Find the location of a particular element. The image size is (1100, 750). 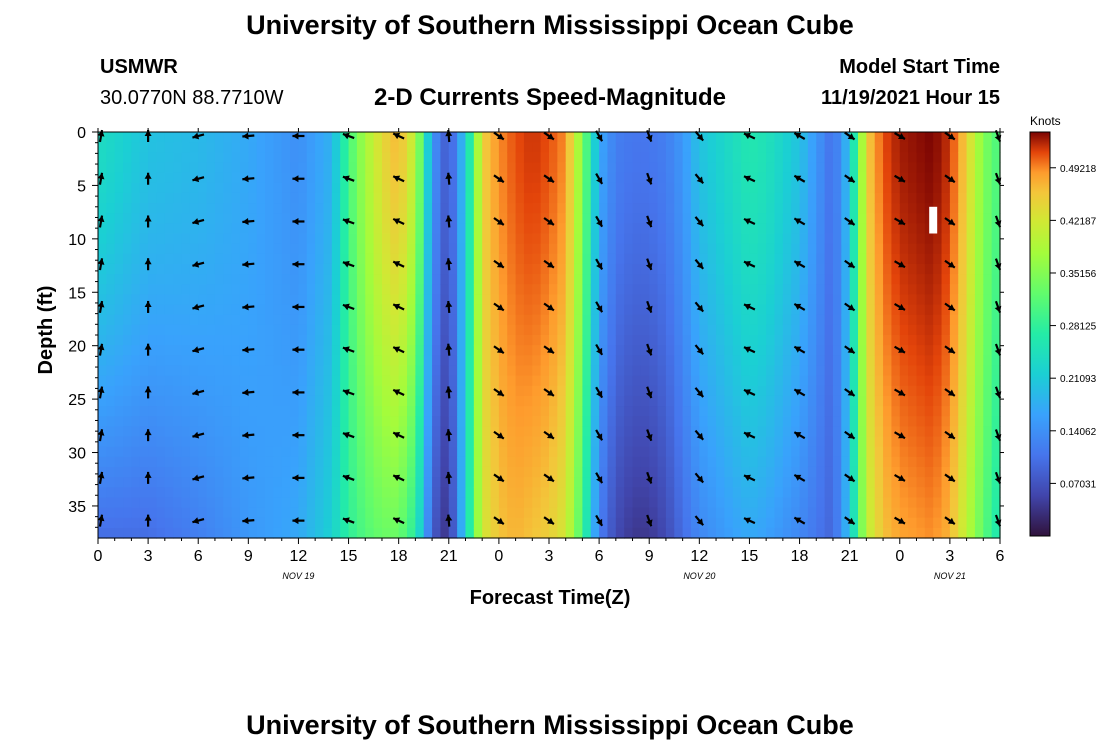

station-coordinates: 30.0770N 88.7710W is located at coordinates (192, 98).